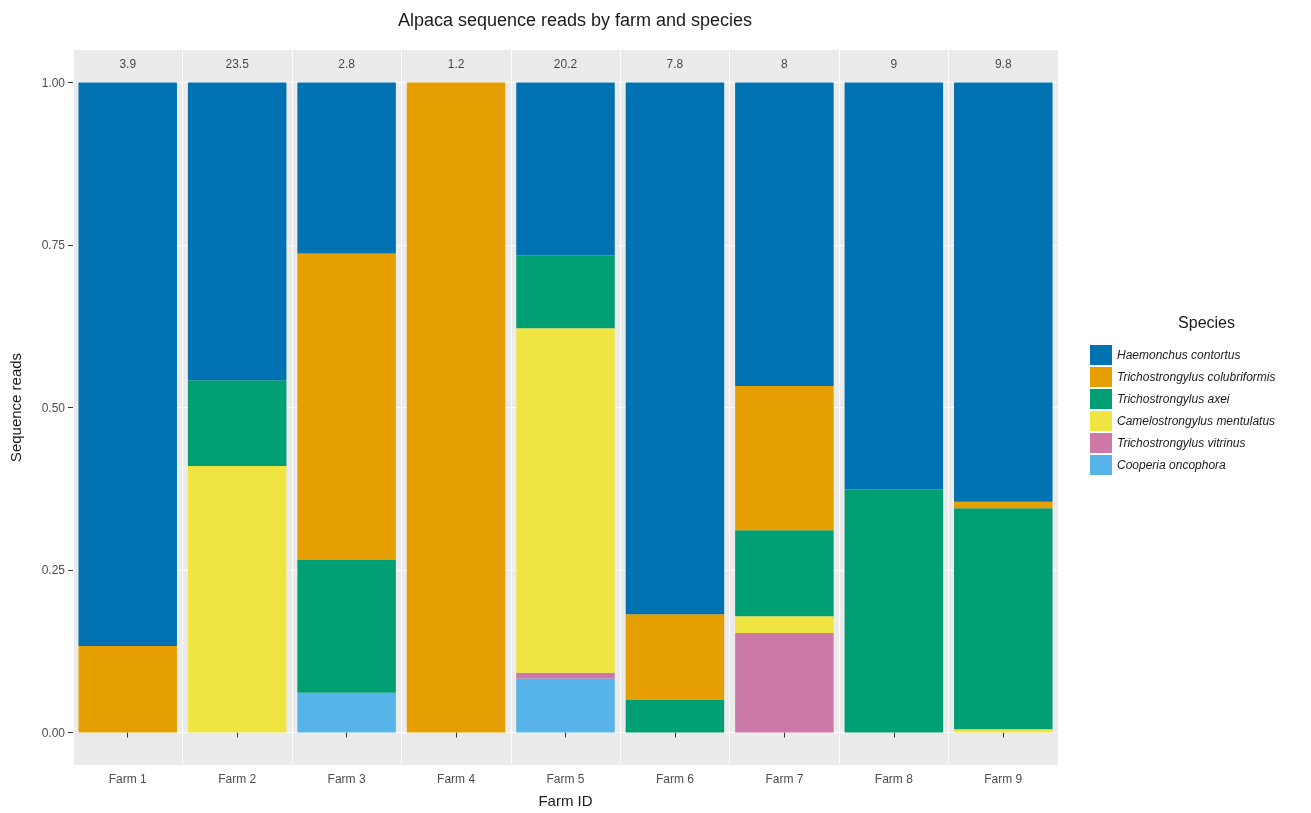 This screenshot has width=1311, height=813. What do you see at coordinates (15, 407) in the screenshot?
I see `y-axis-title: Sequence reads` at bounding box center [15, 407].